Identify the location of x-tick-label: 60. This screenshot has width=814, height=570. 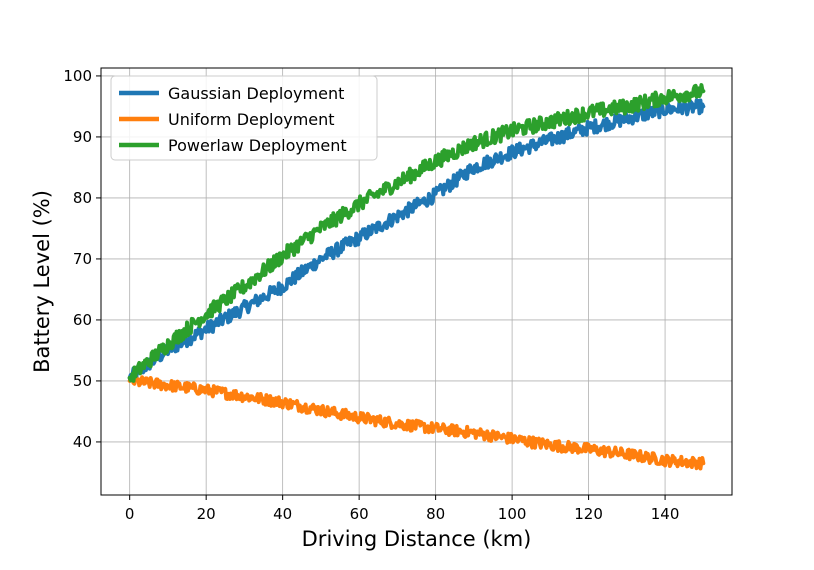
(359, 514).